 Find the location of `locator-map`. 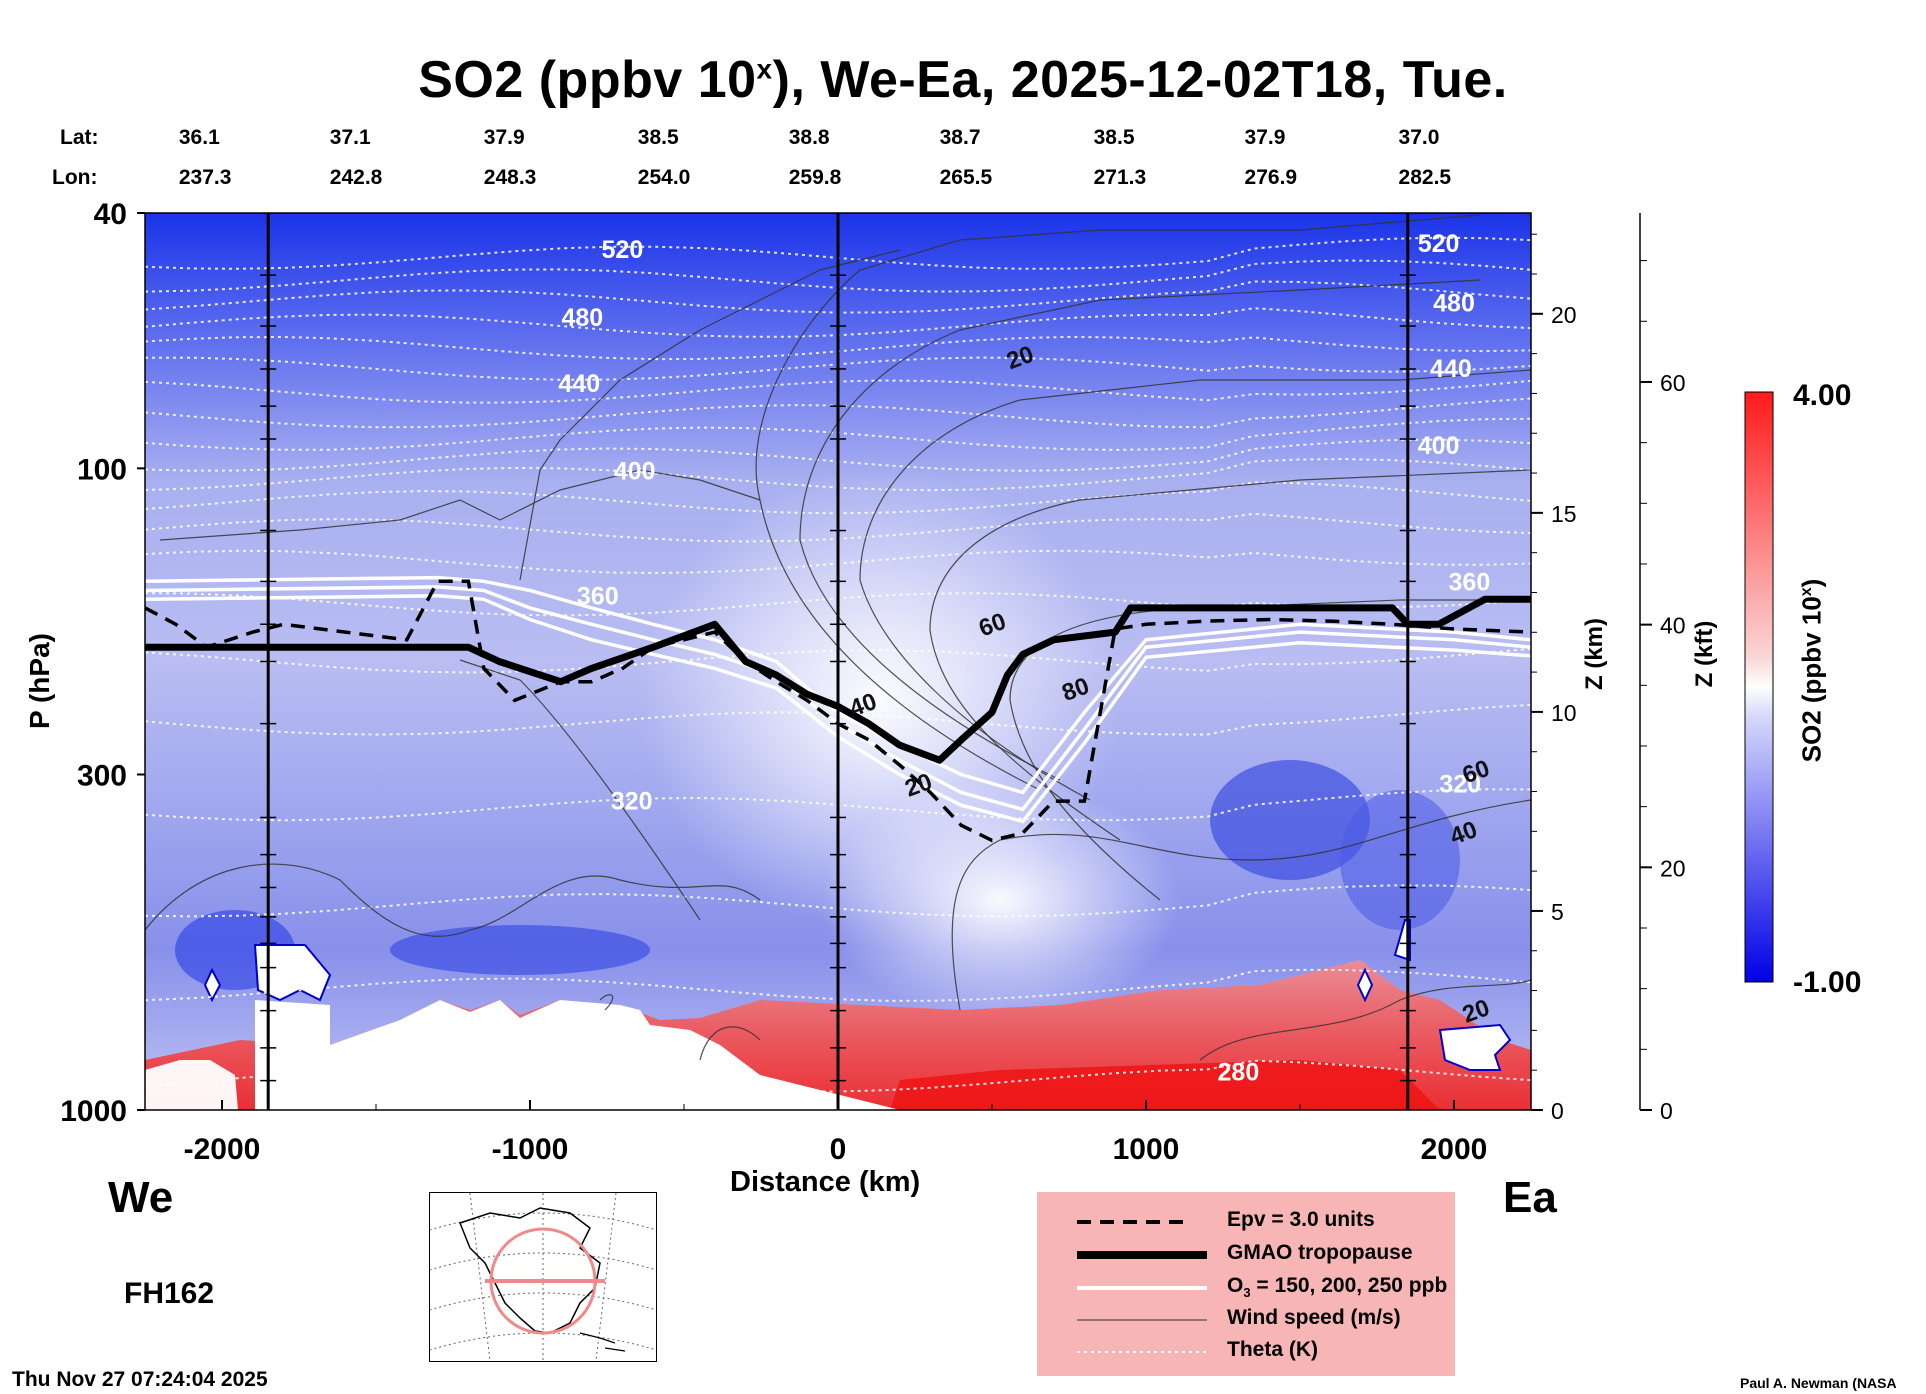

locator-map is located at coordinates (543, 1277).